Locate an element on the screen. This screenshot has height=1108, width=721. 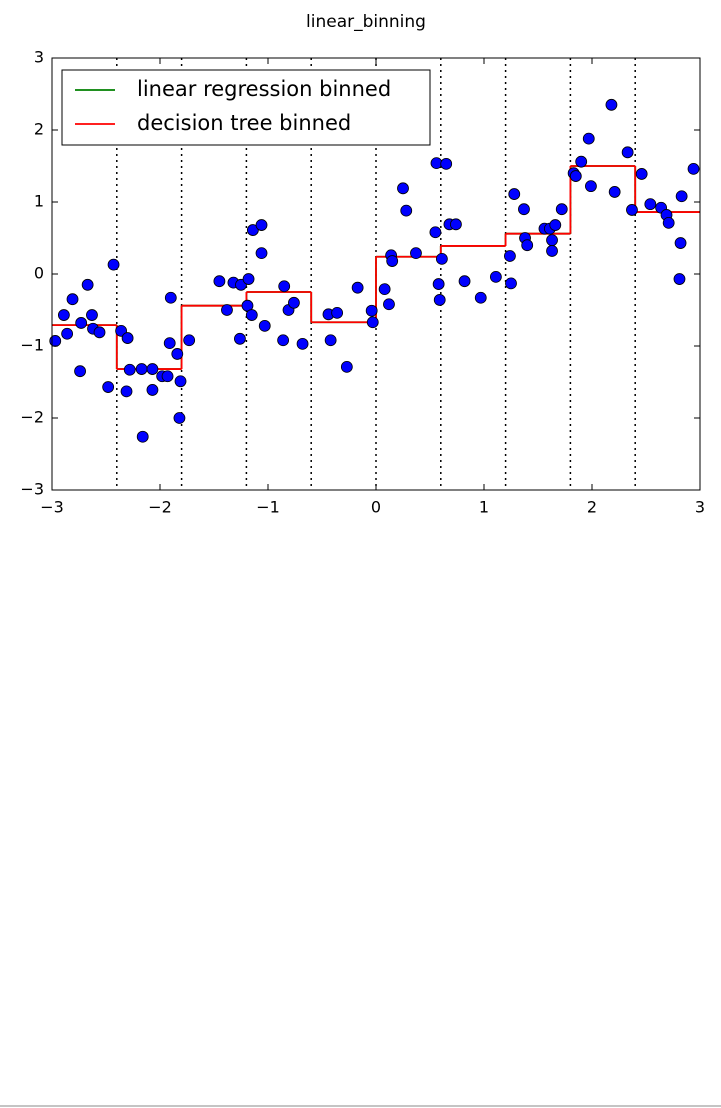
y-tick-label: 3 is located at coordinates (39, 57).